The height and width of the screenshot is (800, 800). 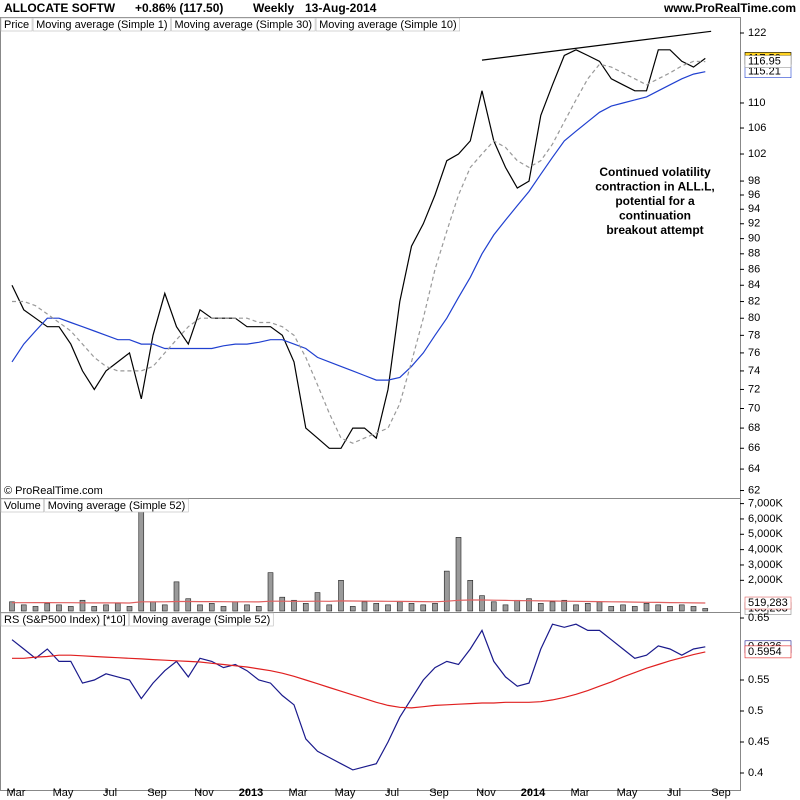 I want to click on trendline, so click(x=596, y=45).